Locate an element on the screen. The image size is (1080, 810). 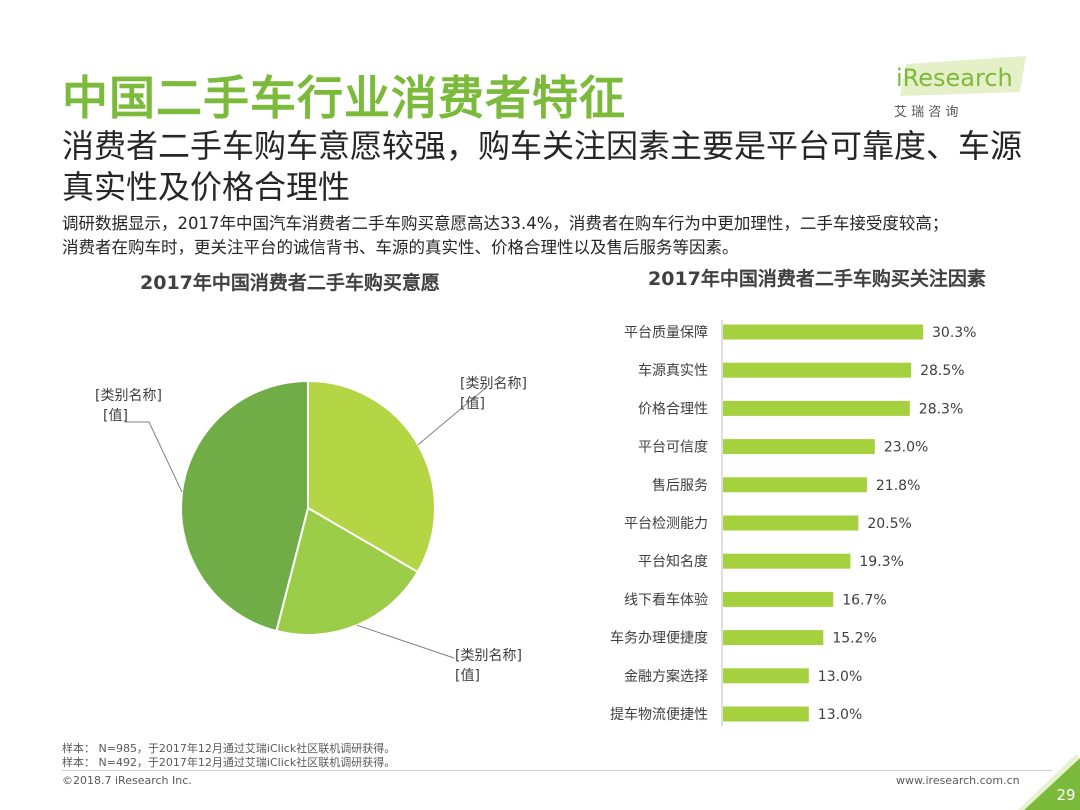
footnote-sample-1: 样本： N=985，于2017年12月通过艾瑞iClick社区联机调研获得。 is located at coordinates (229, 748).